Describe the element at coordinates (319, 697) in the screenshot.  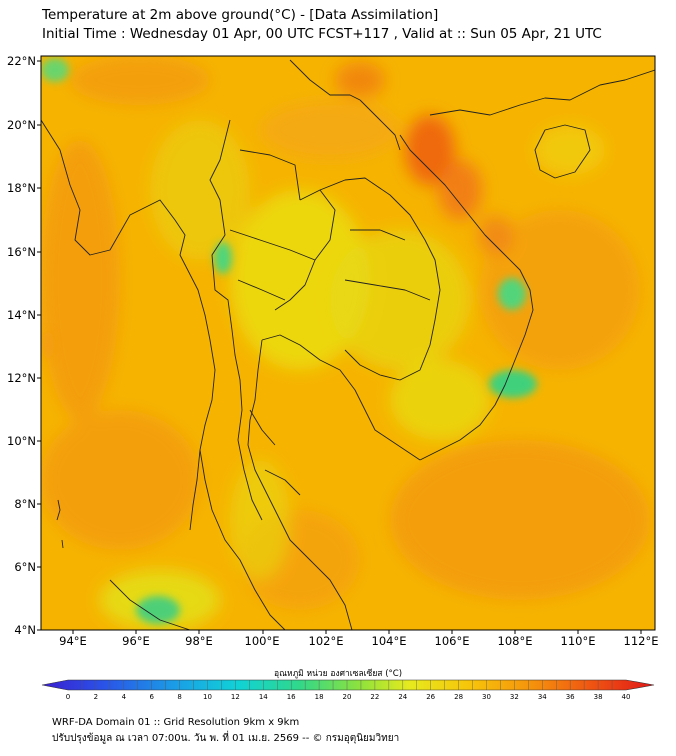
I see `colorbar-tick-label: 18` at that location.